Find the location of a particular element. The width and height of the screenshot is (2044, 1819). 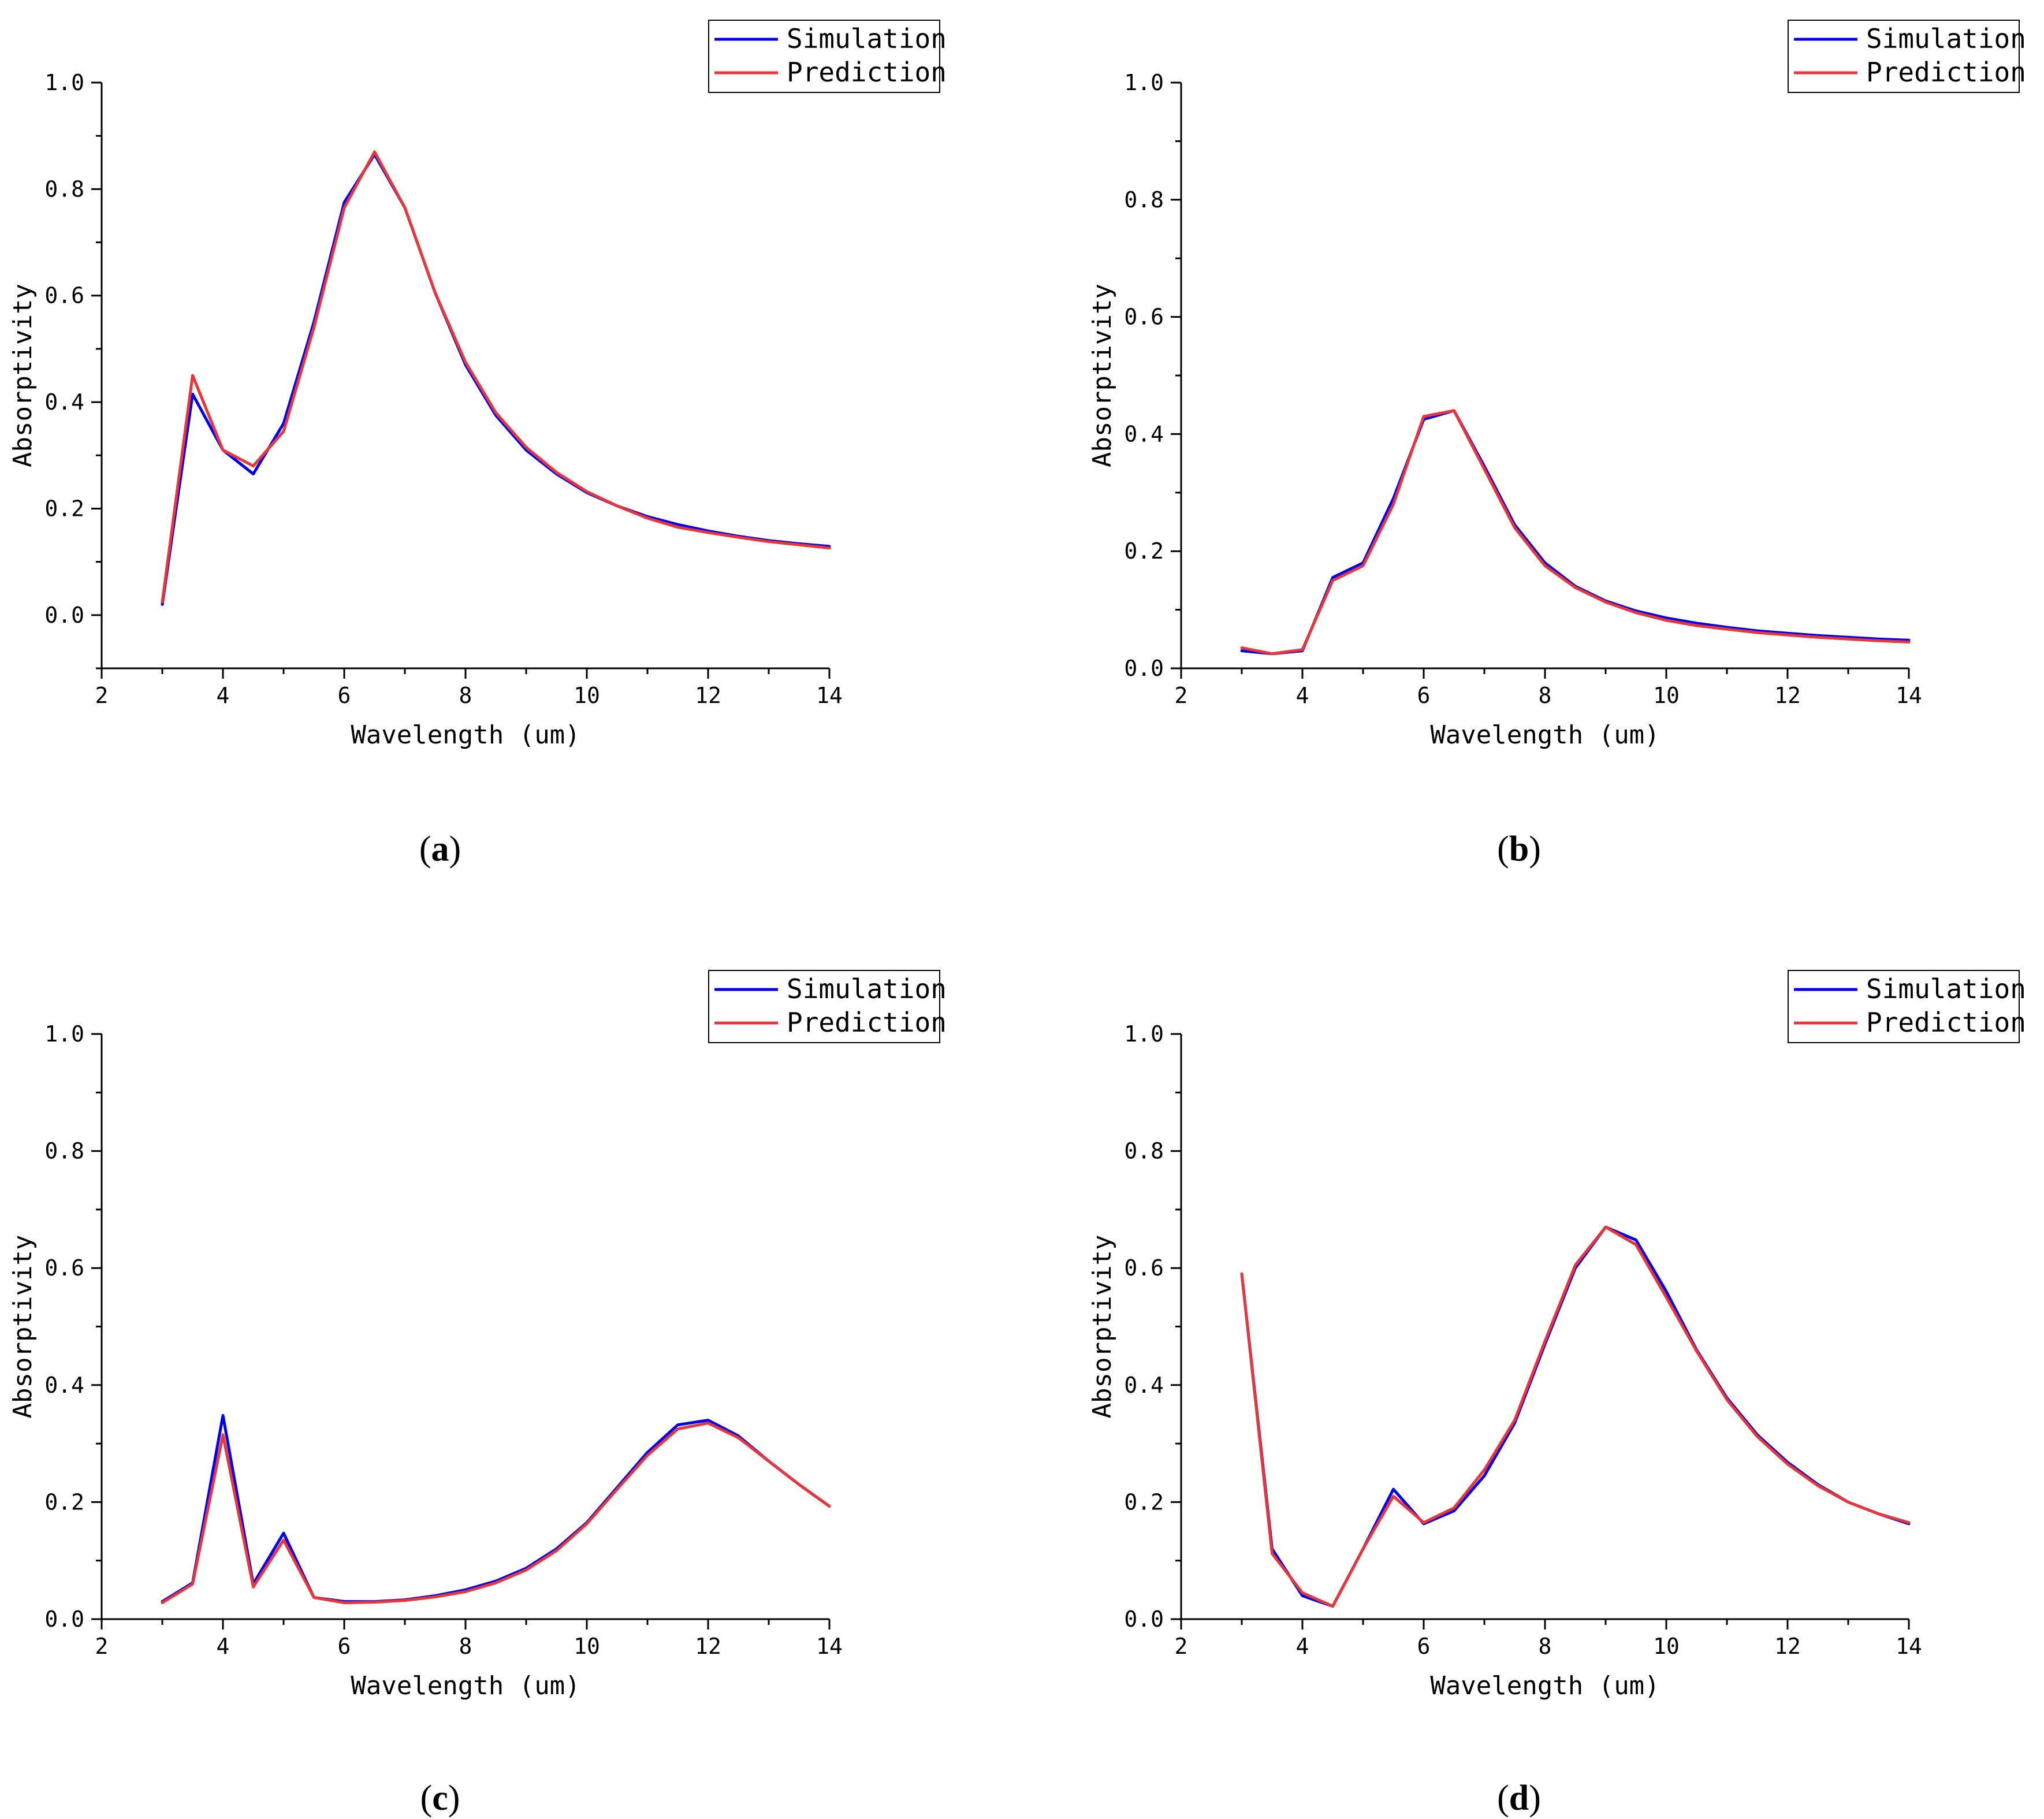

panel-caption: (c) is located at coordinates (440, 1798).